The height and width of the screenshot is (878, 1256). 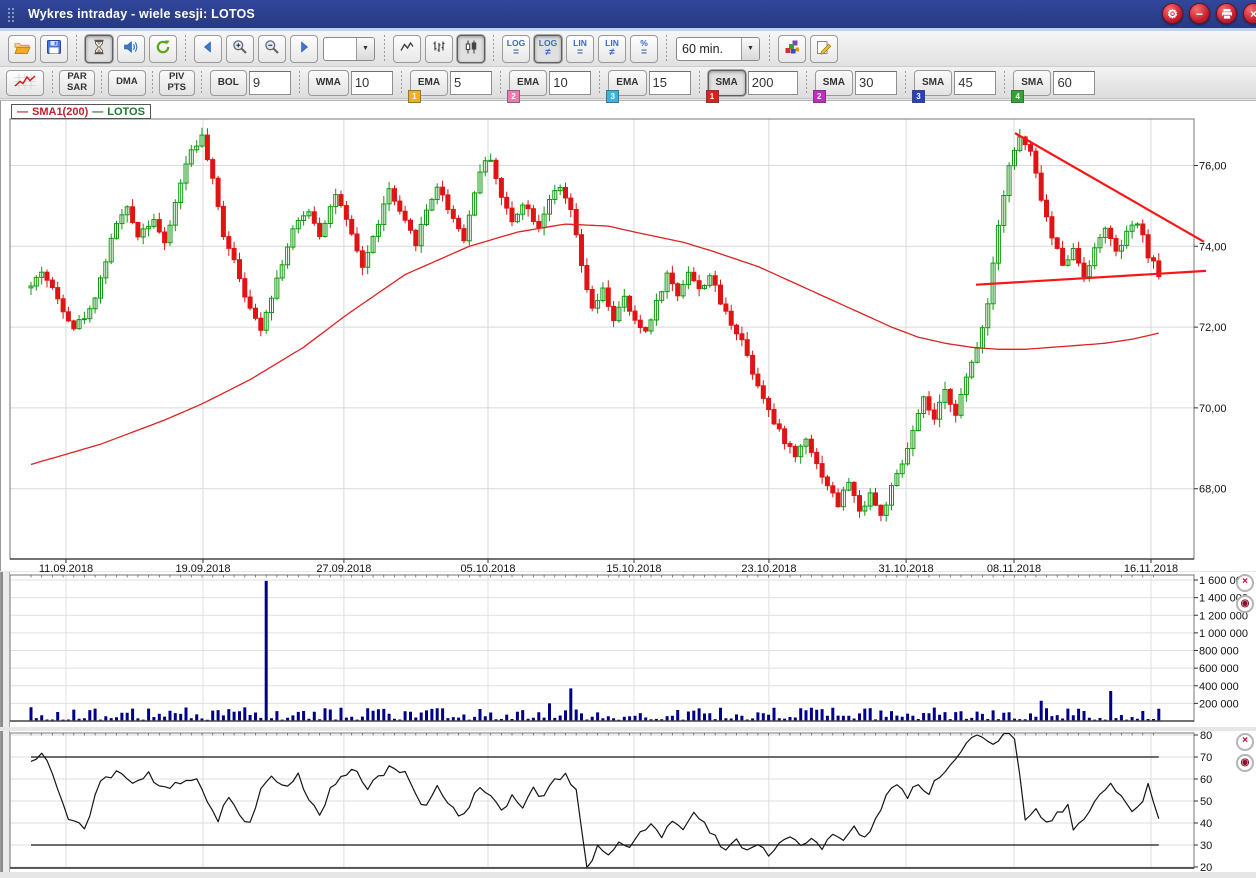 What do you see at coordinates (975, 82) in the screenshot?
I see `sma-45-period-input` at bounding box center [975, 82].